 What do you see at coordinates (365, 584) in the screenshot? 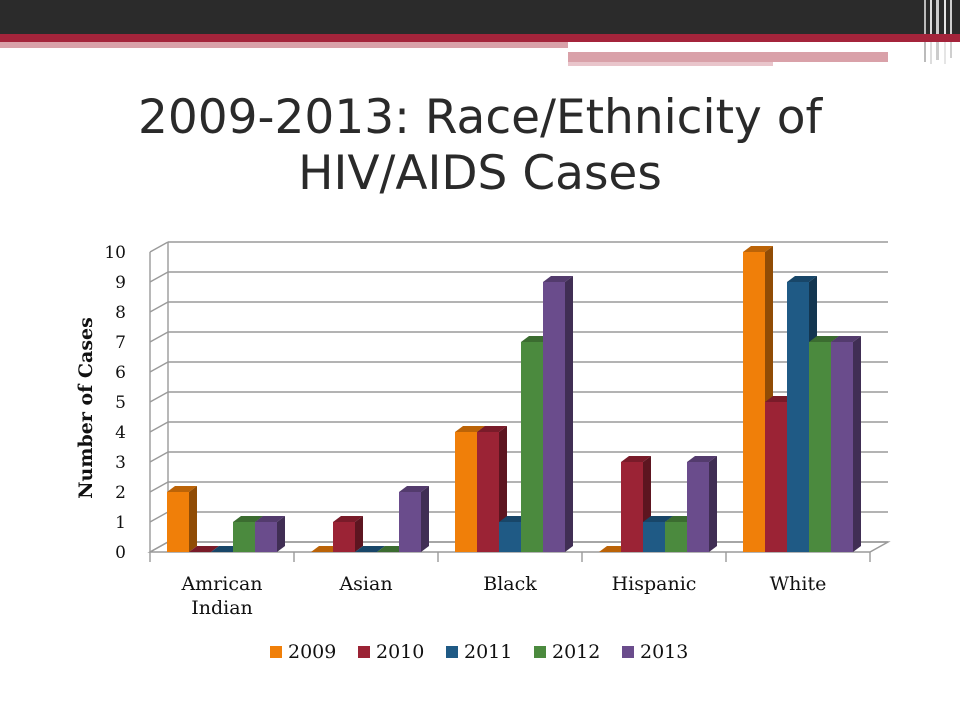
I see `x-category-label: Asian` at bounding box center [365, 584].